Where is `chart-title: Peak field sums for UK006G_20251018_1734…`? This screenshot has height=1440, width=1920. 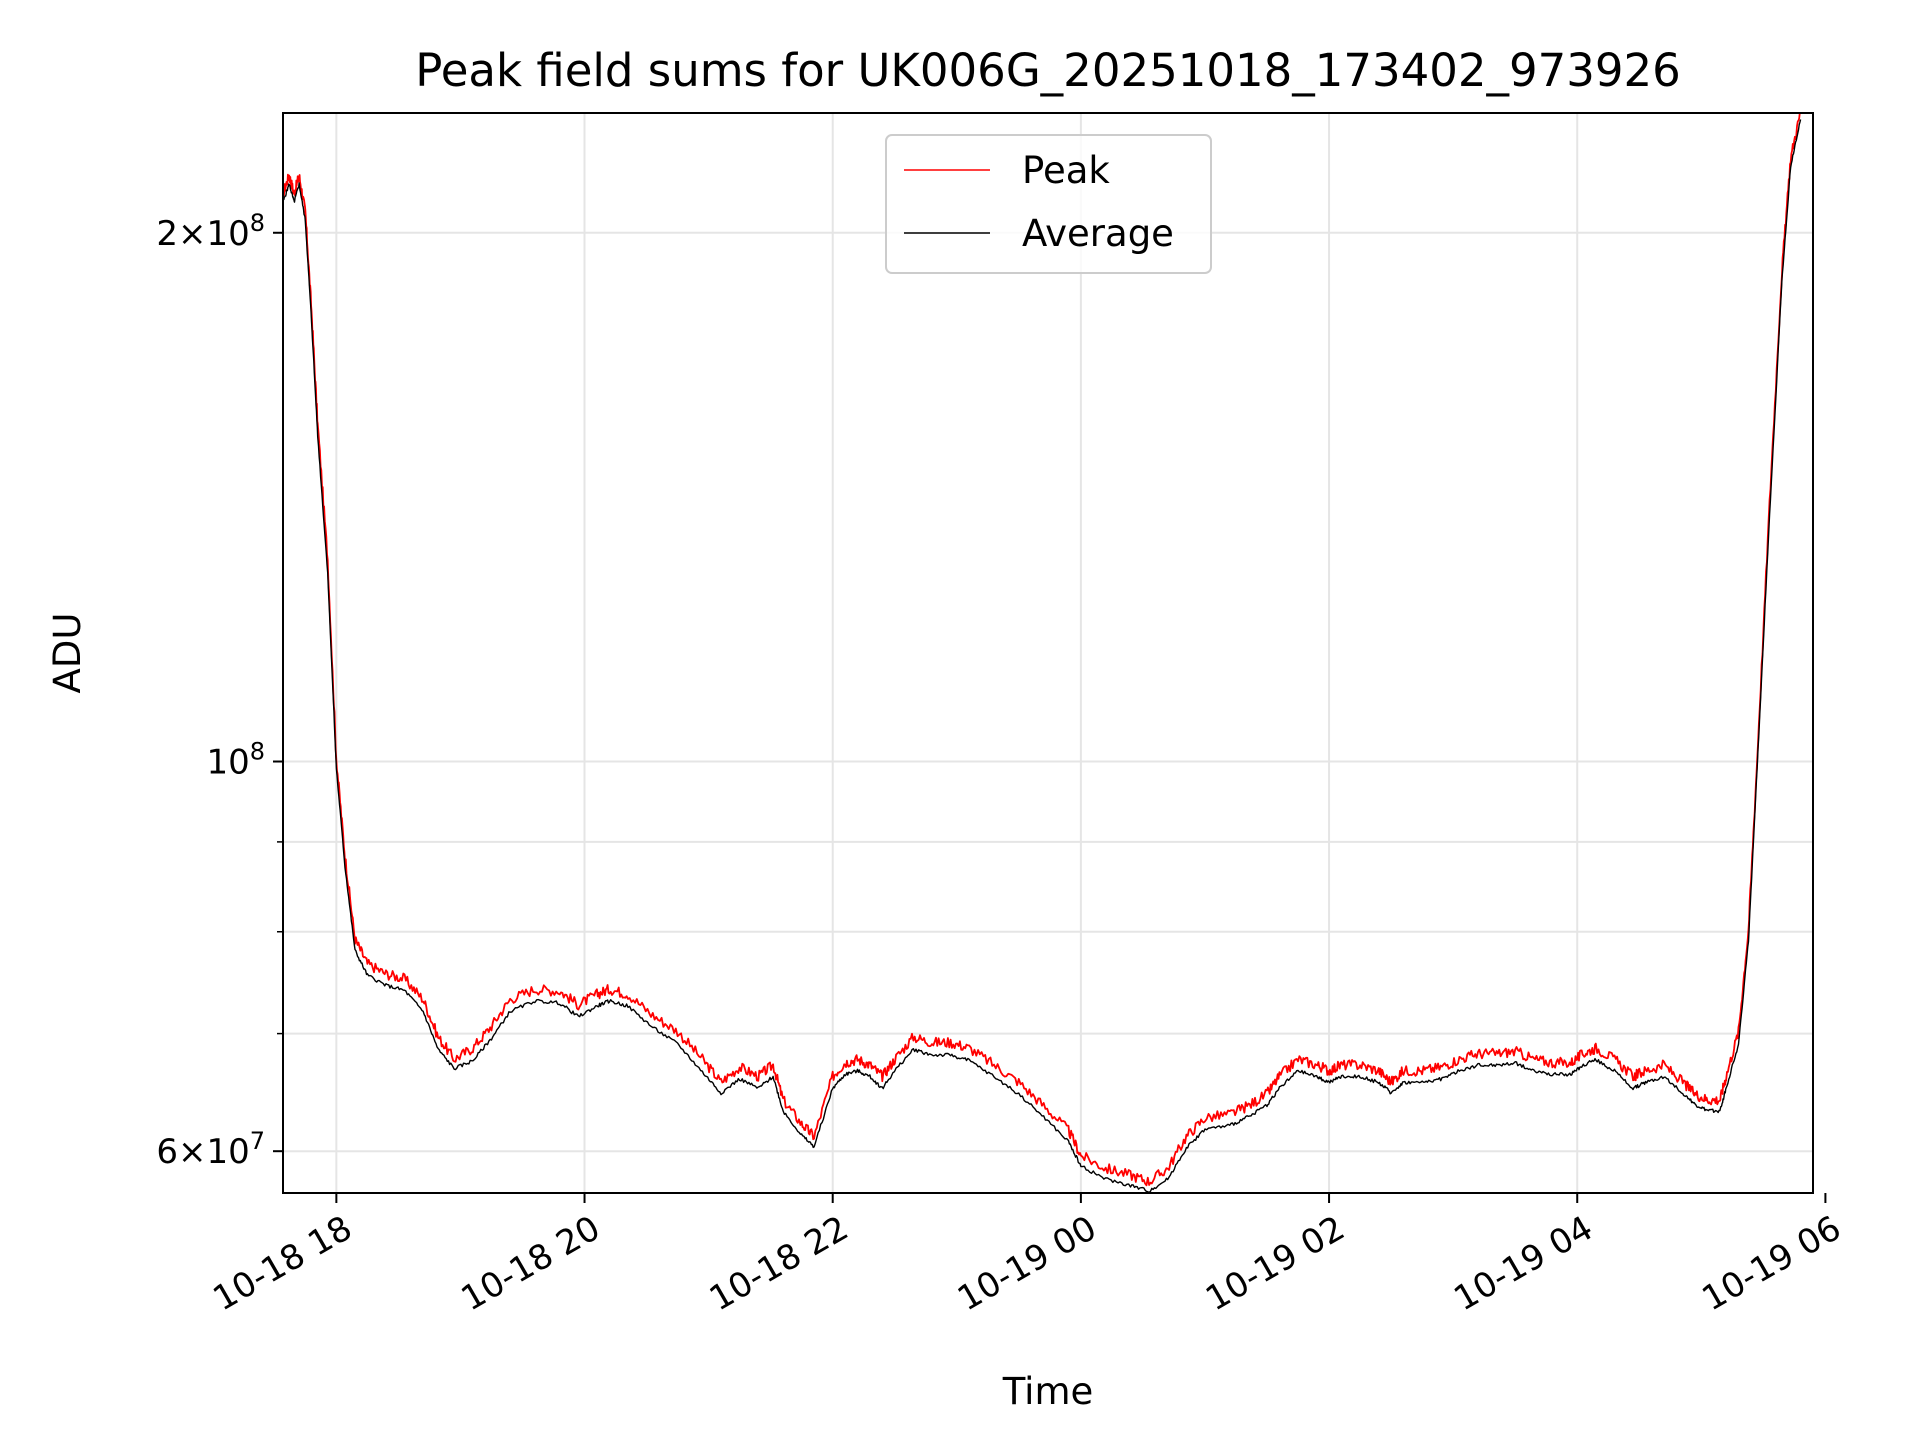
chart-title: Peak field sums for UK006G_20251018_1734… is located at coordinates (1048, 70).